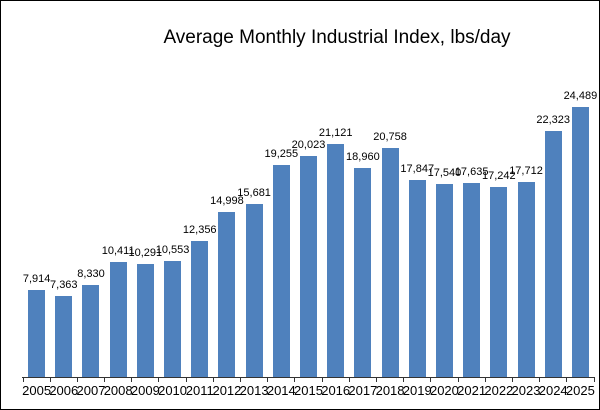 The image size is (600, 410). What do you see at coordinates (335, 133) in the screenshot?
I see `bar-value-label: 21,121` at bounding box center [335, 133].